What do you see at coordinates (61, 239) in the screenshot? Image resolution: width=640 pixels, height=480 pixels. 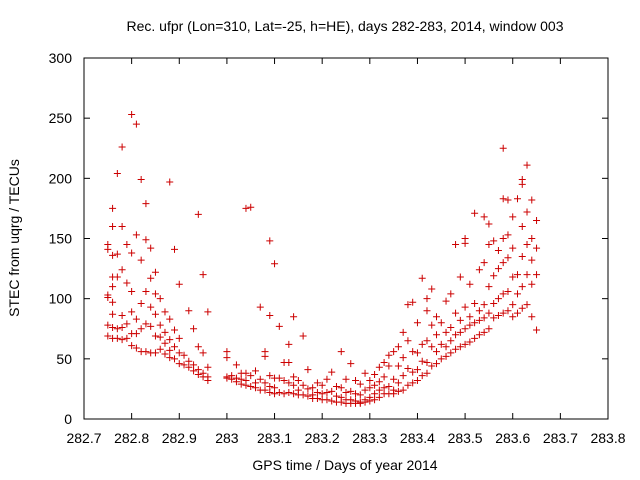 I see `y-tick-label: 150` at bounding box center [61, 239].